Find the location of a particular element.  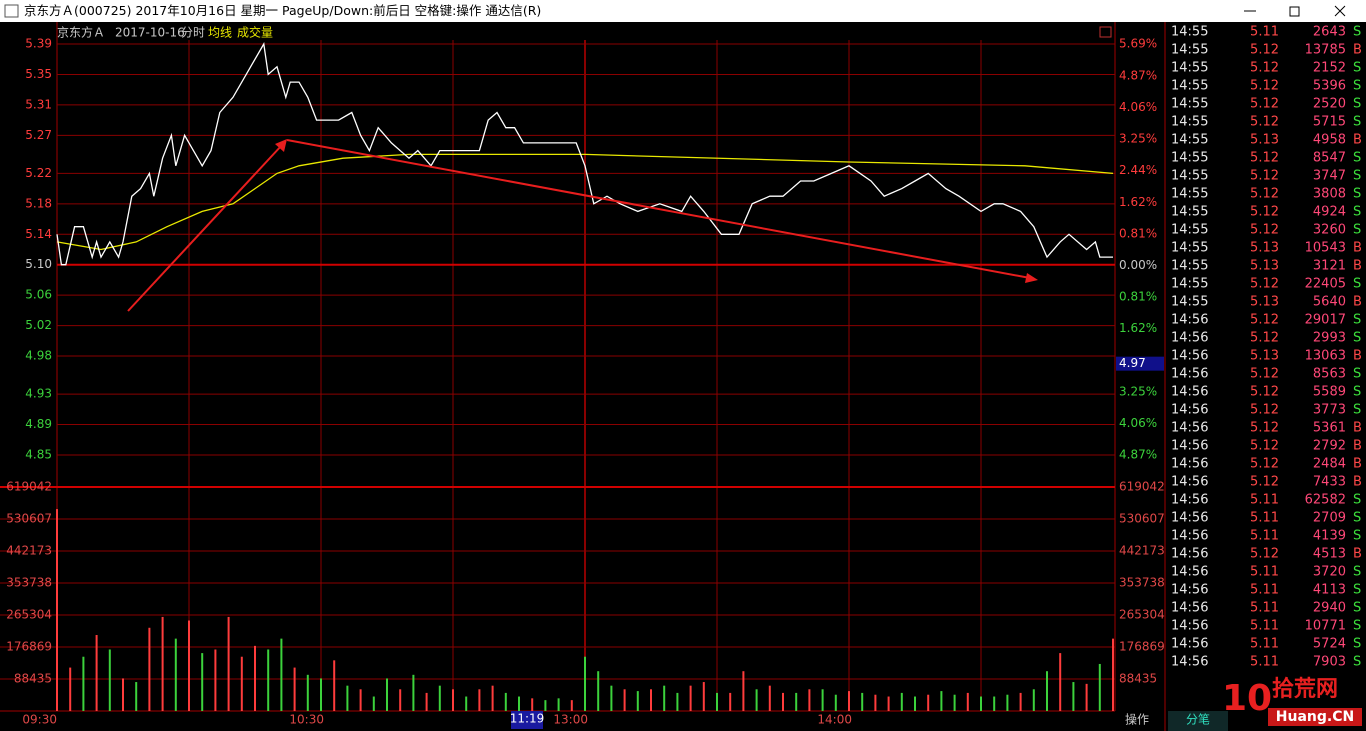

y2-tick-label: 4.87% is located at coordinates (1138, 75).